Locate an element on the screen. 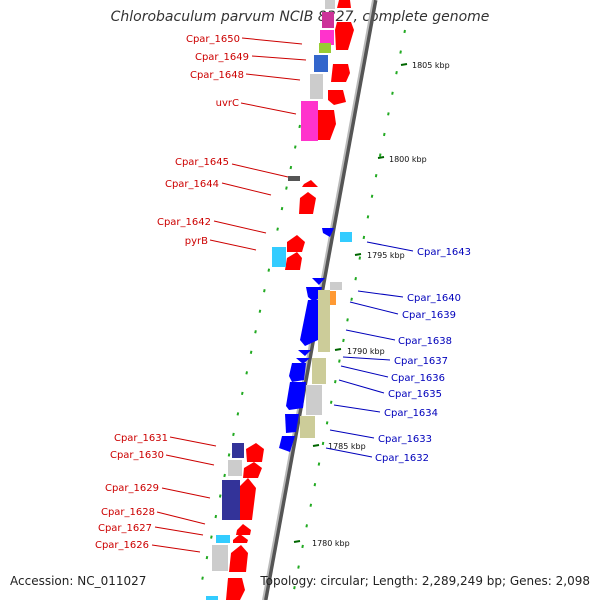 The width and height of the screenshot is (600, 600). dotted-track-left is located at coordinates (250, 357).